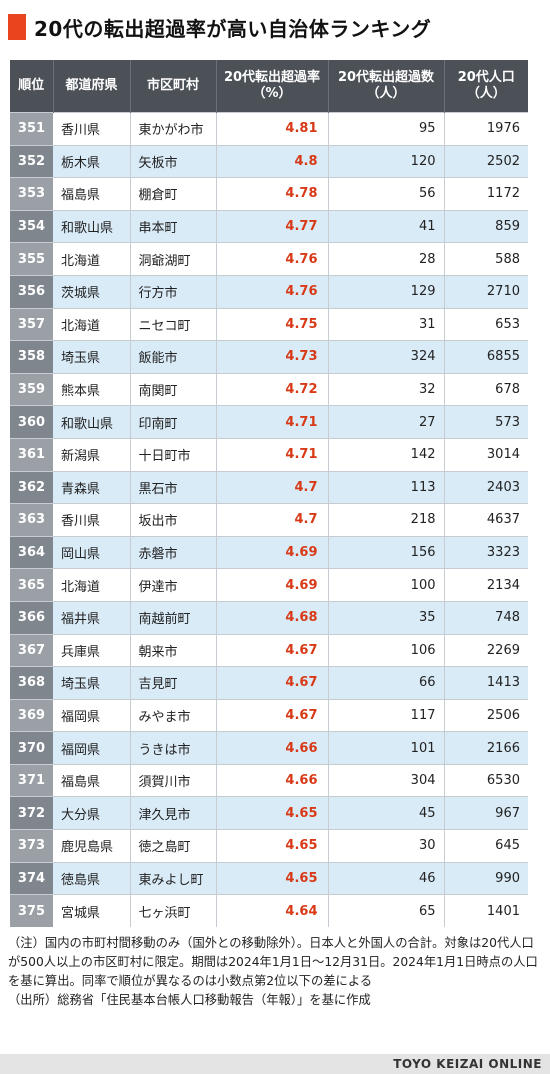 Image resolution: width=550 pixels, height=1074 pixels. Describe the element at coordinates (173, 324) in the screenshot. I see `municipality-cell: ニセコ町` at that location.